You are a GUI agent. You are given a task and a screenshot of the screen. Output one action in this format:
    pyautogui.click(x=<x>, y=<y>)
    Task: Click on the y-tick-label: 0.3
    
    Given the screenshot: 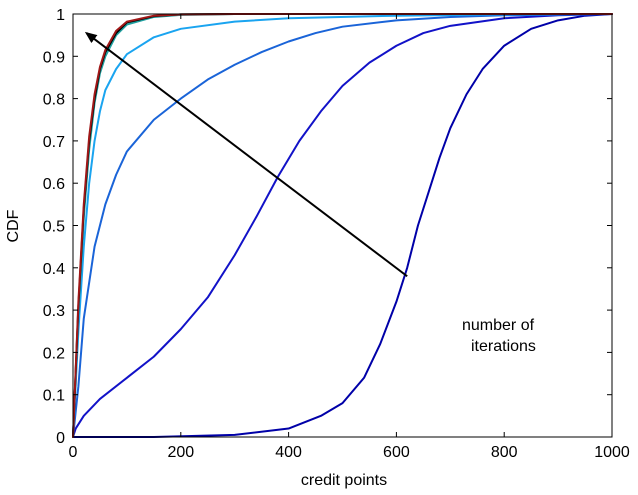 What is the action you would take?
    pyautogui.click(x=54, y=311)
    